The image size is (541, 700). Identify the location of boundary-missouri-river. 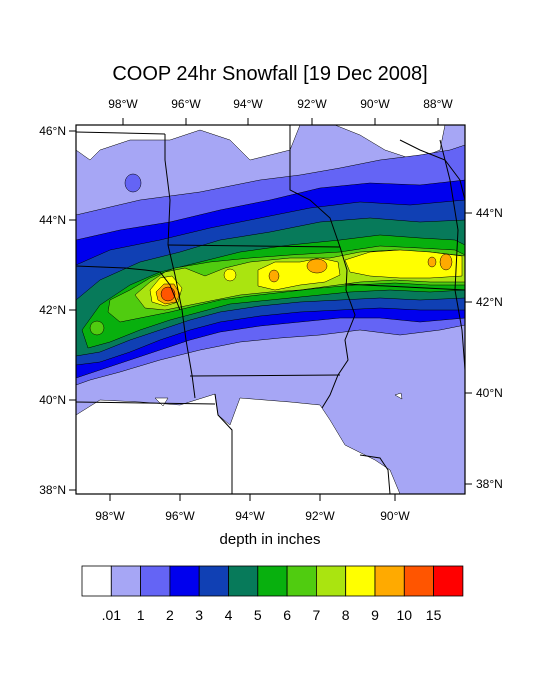
(181, 321).